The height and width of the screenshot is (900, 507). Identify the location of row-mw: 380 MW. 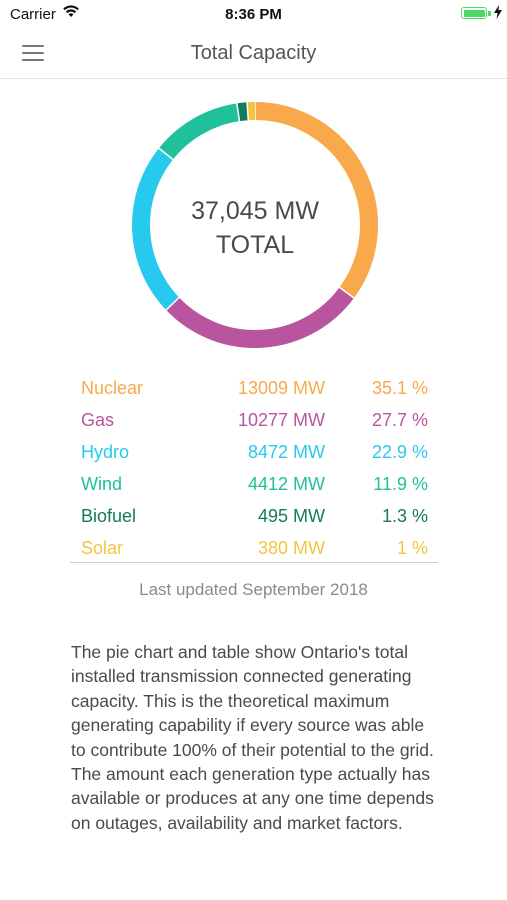
(291, 548).